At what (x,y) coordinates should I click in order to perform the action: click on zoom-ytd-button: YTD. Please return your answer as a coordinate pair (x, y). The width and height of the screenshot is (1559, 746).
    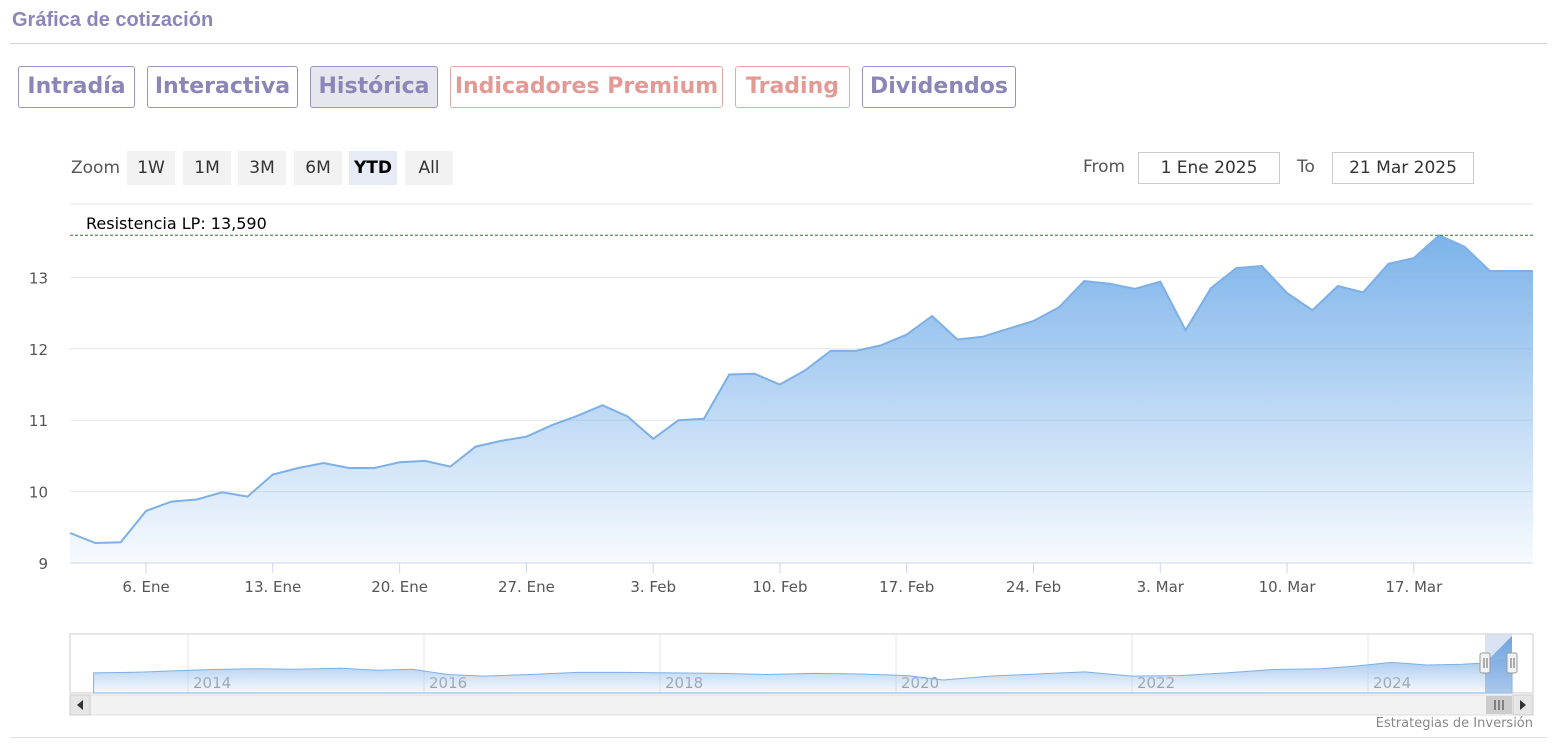
    Looking at the image, I should click on (373, 168).